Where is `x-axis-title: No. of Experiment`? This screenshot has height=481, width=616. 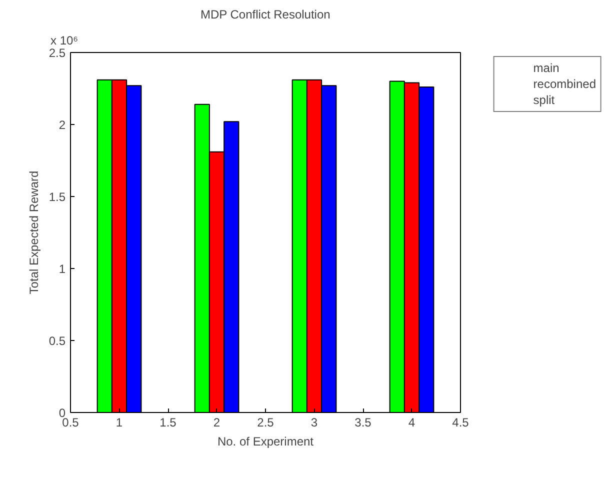
x-axis-title: No. of Experiment is located at coordinates (265, 441).